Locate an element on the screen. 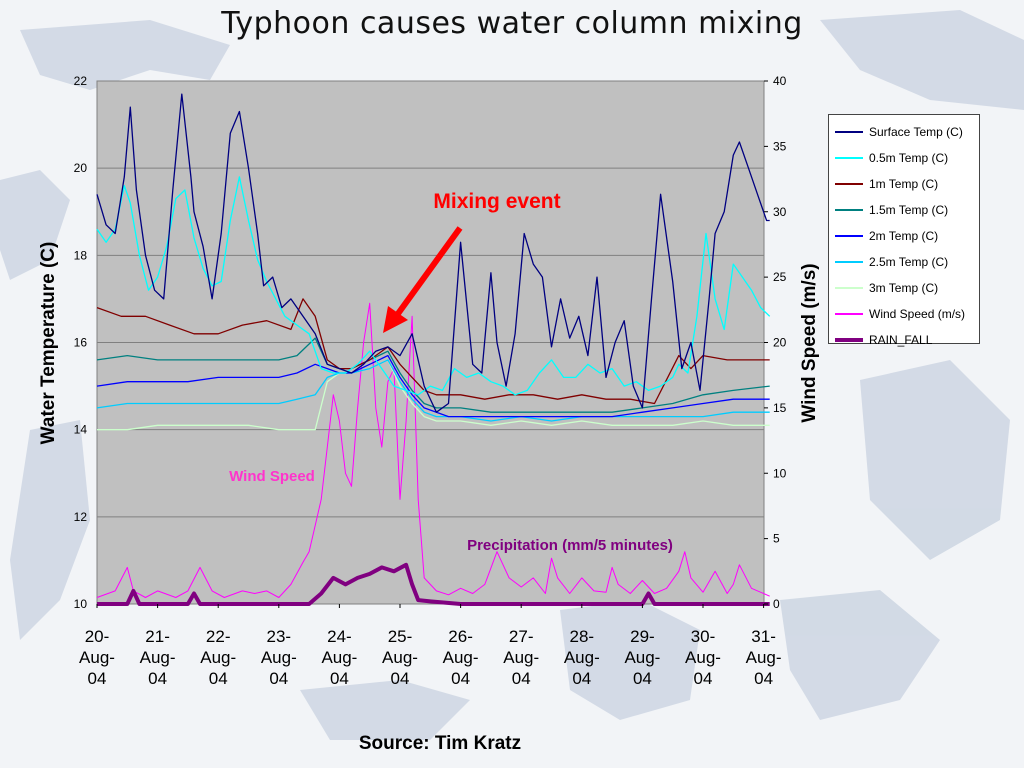 The width and height of the screenshot is (1024, 768). x-tick-line: 30- is located at coordinates (703, 636).